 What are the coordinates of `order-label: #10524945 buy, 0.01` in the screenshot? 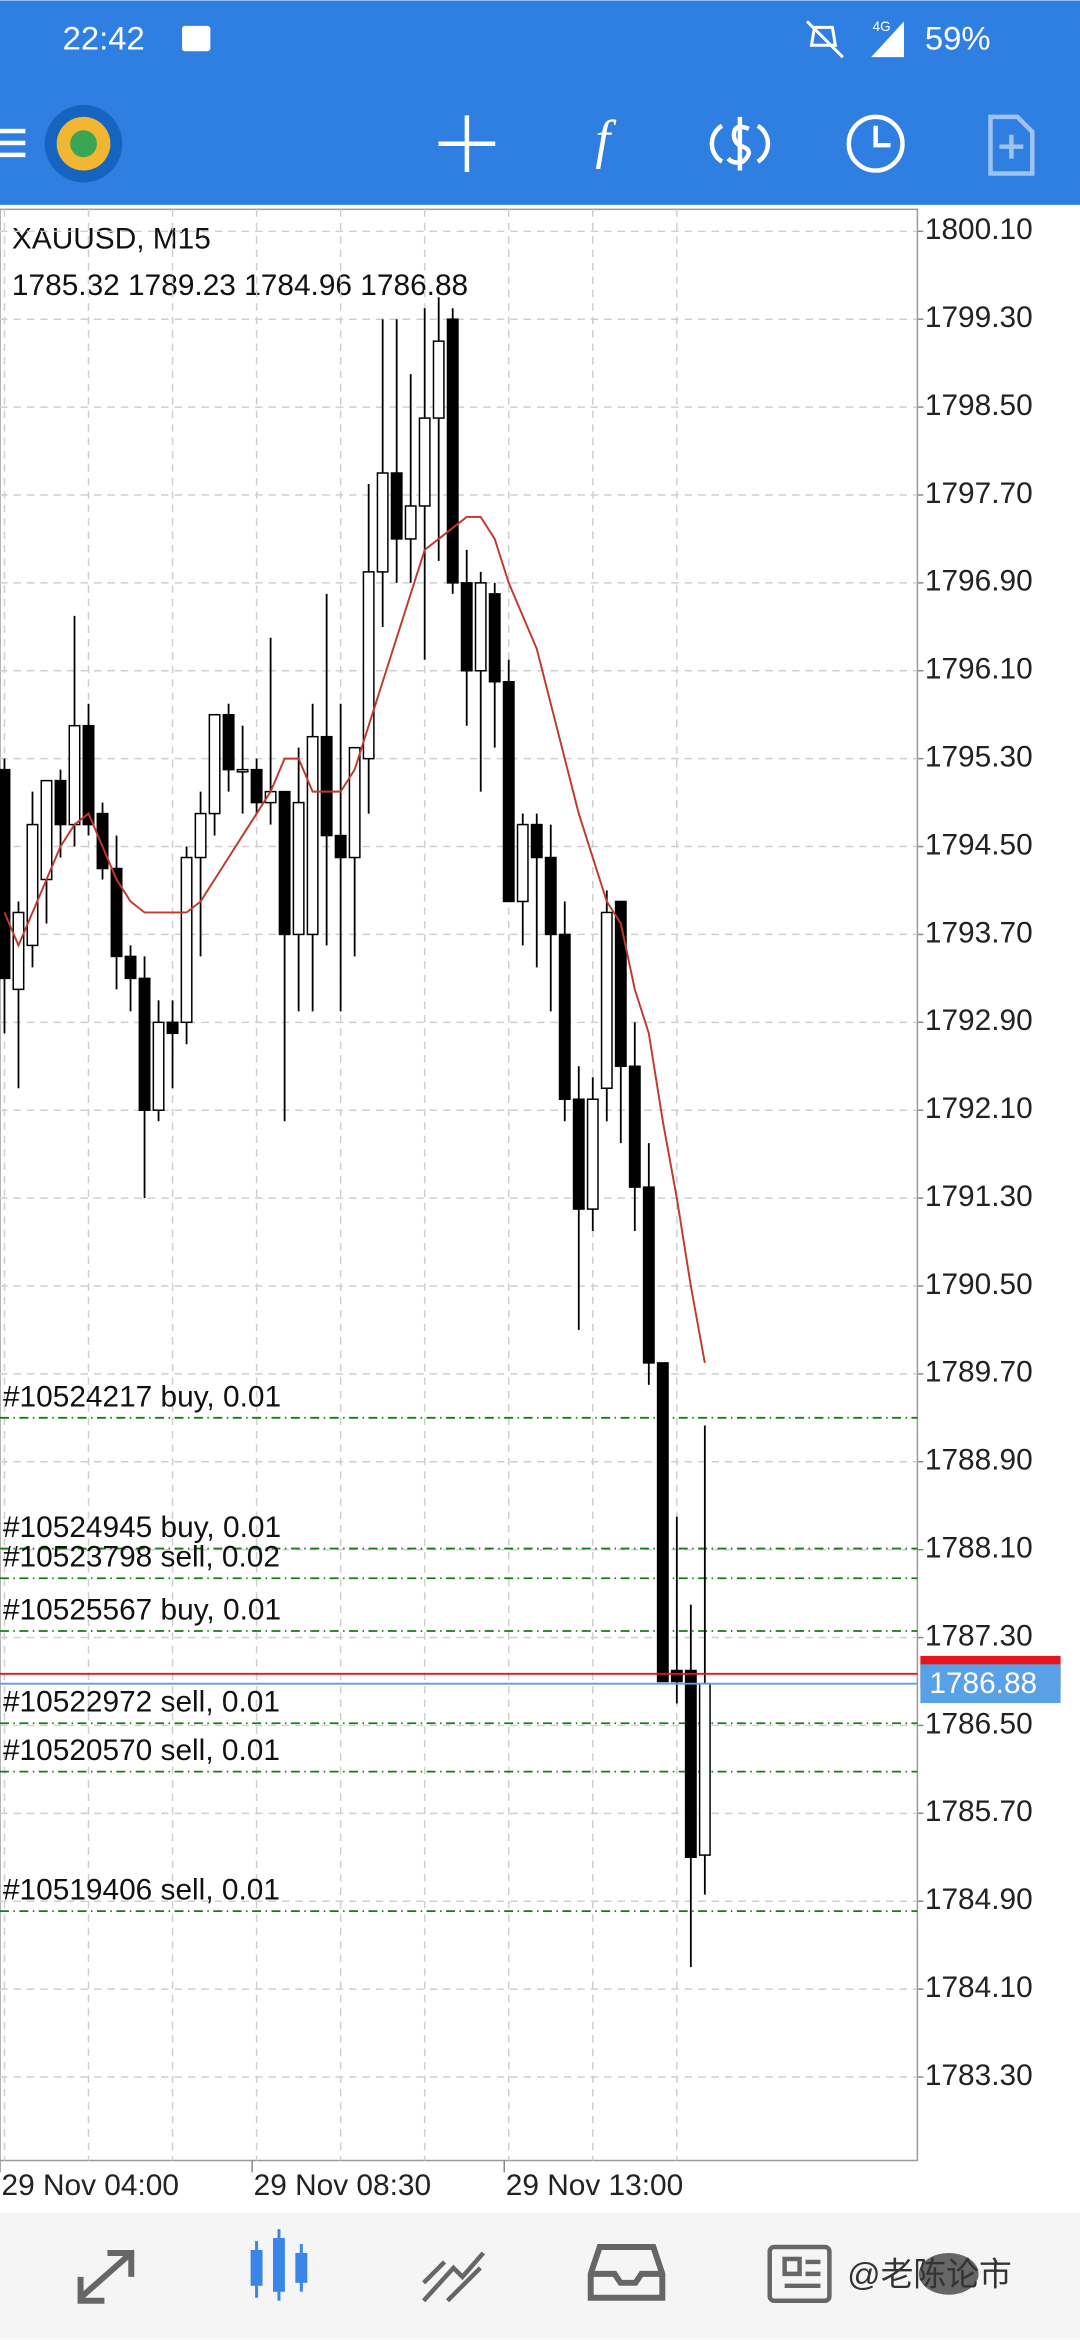 It's located at (142, 1527).